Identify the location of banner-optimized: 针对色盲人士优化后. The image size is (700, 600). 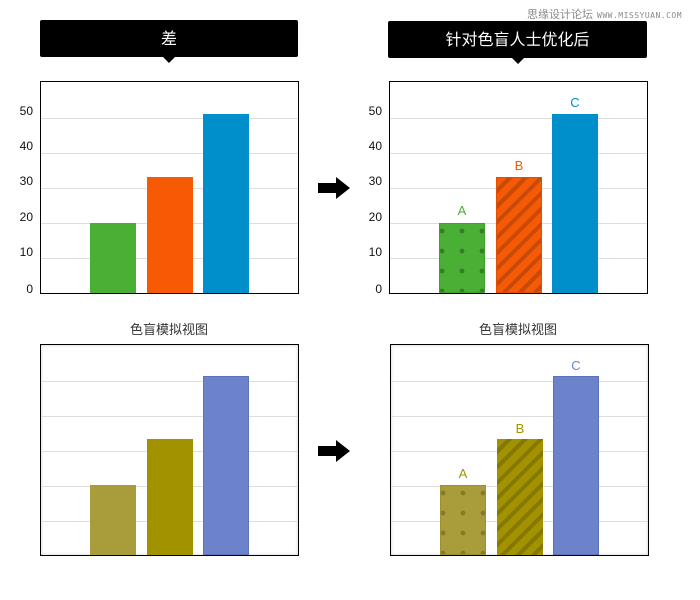
(517, 42).